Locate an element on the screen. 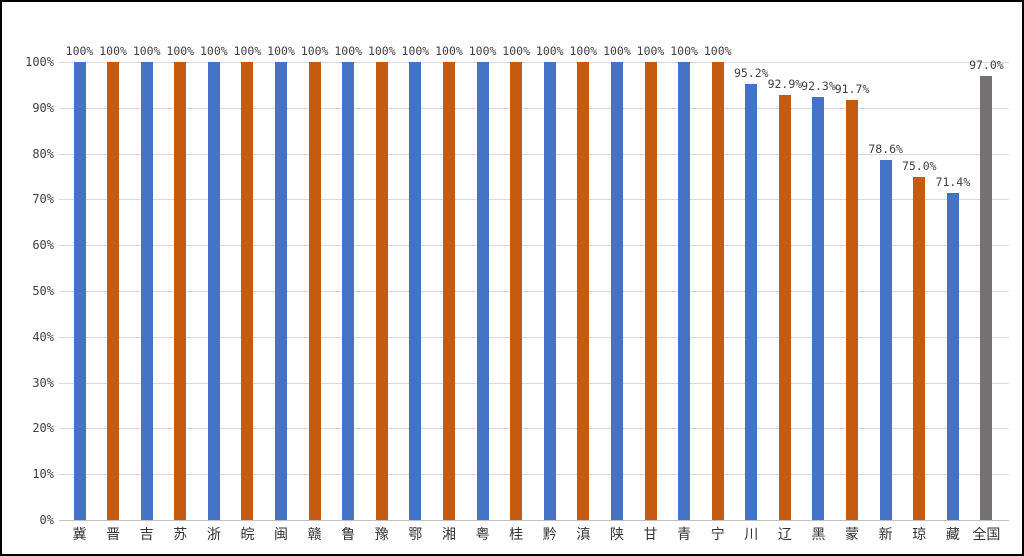  bar-冀 is located at coordinates (79, 291).